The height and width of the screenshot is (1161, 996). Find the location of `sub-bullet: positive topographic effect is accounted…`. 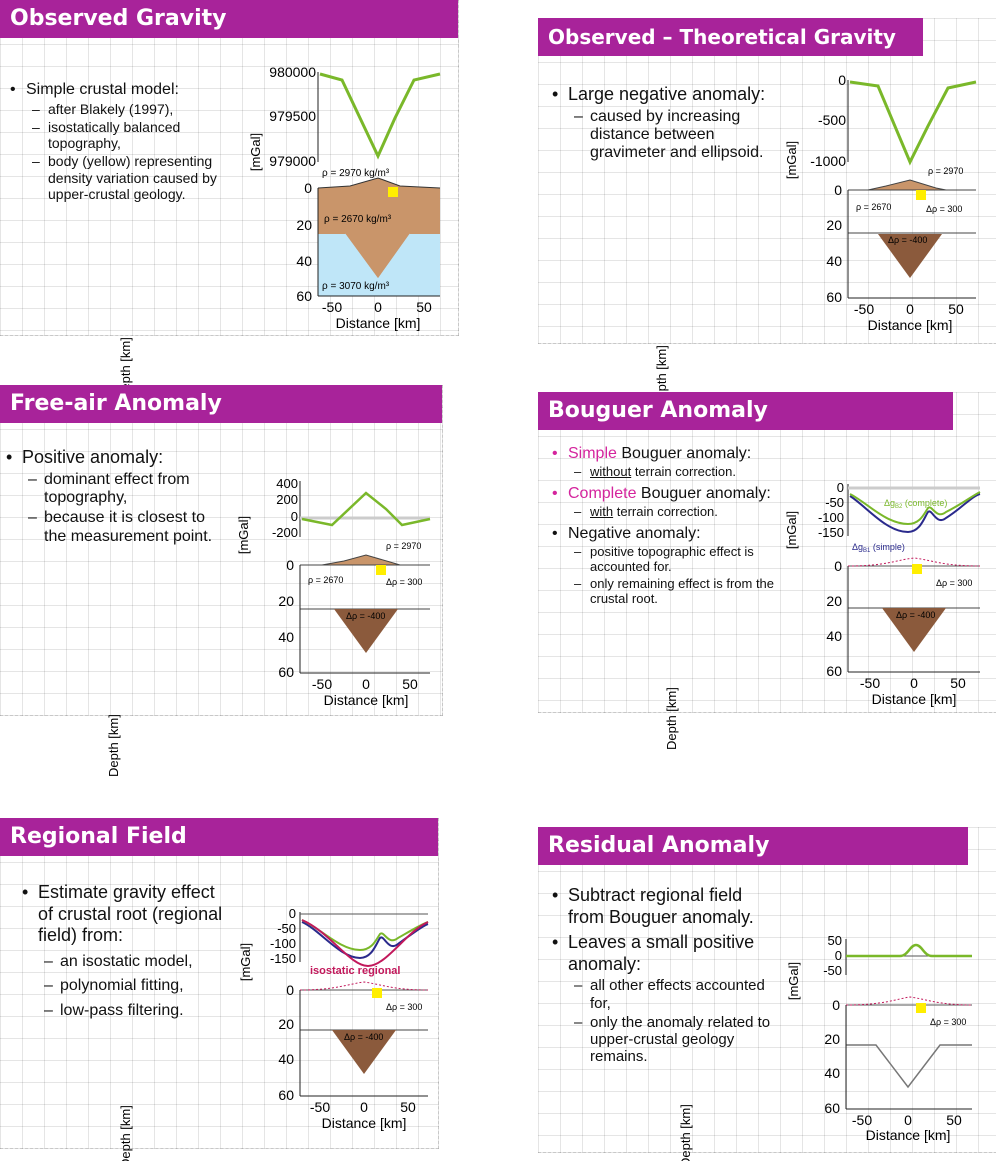

sub-bullet: positive topographic effect is accounted… is located at coordinates (676, 559).